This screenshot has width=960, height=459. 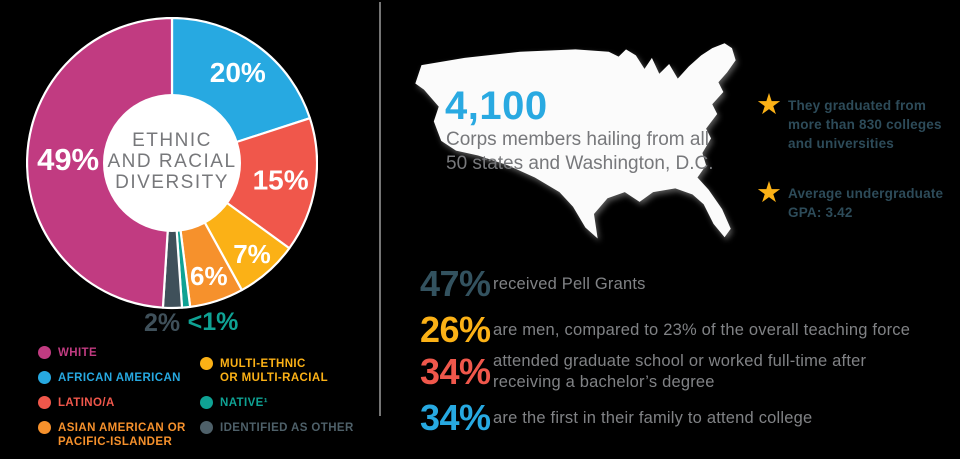 I want to click on stat-value: 47%, so click(x=455, y=283).